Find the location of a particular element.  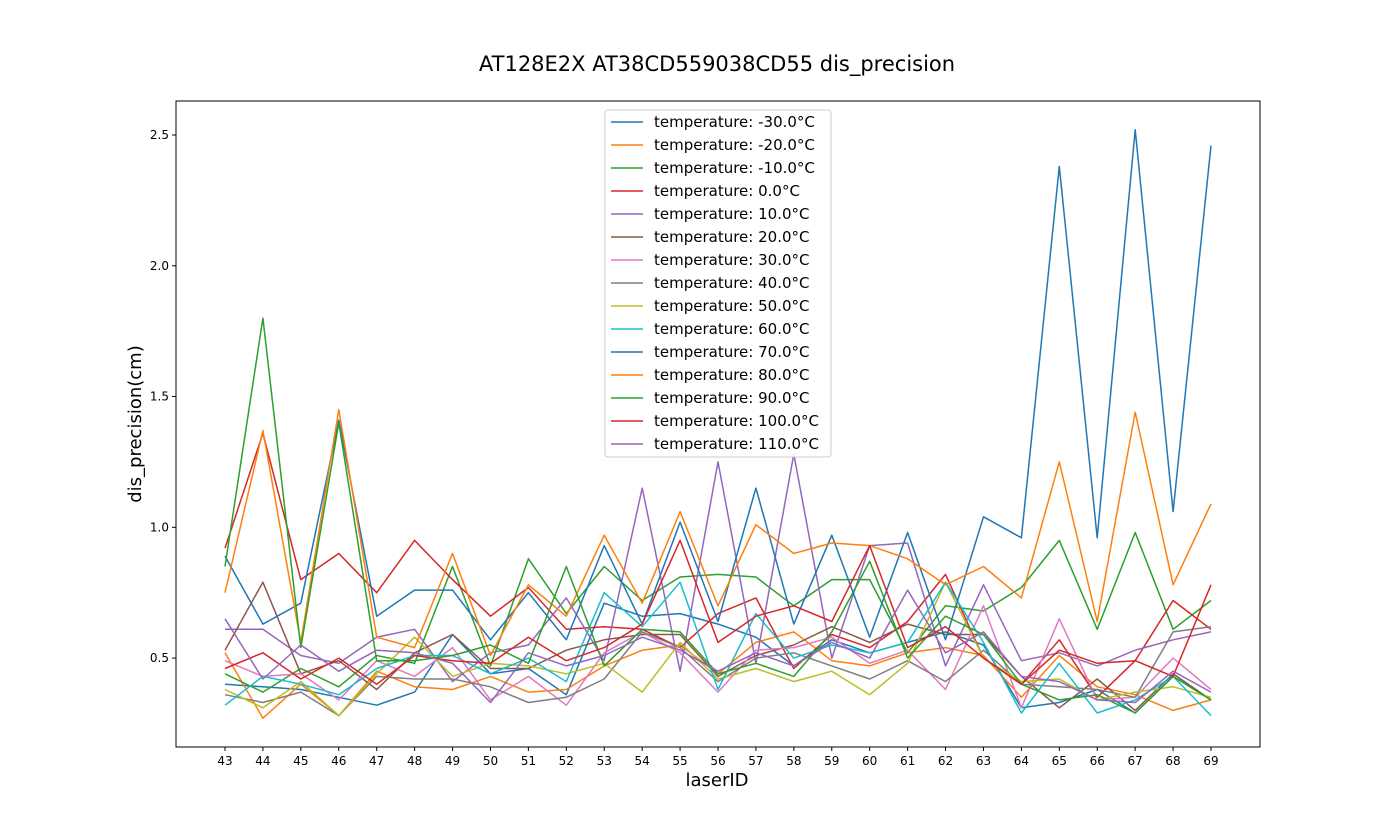

legend-label: temperature: 80.0°C is located at coordinates (731, 375).